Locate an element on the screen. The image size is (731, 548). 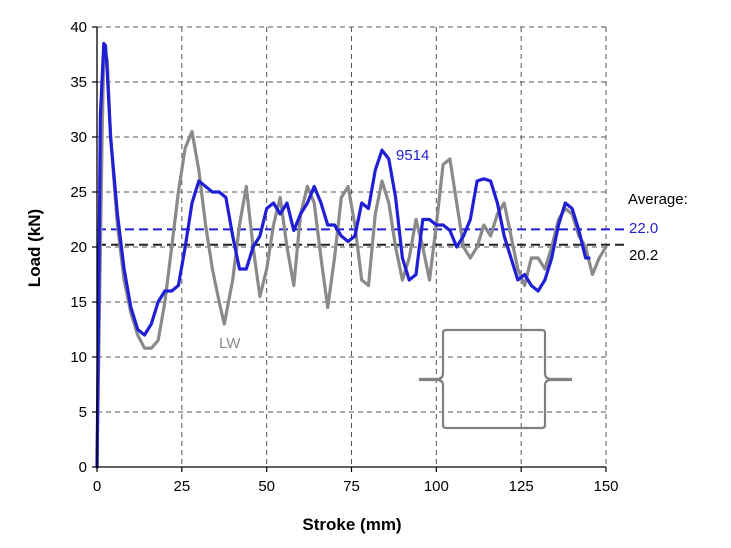
x-tick-label-2: 50 is located at coordinates (266, 486).